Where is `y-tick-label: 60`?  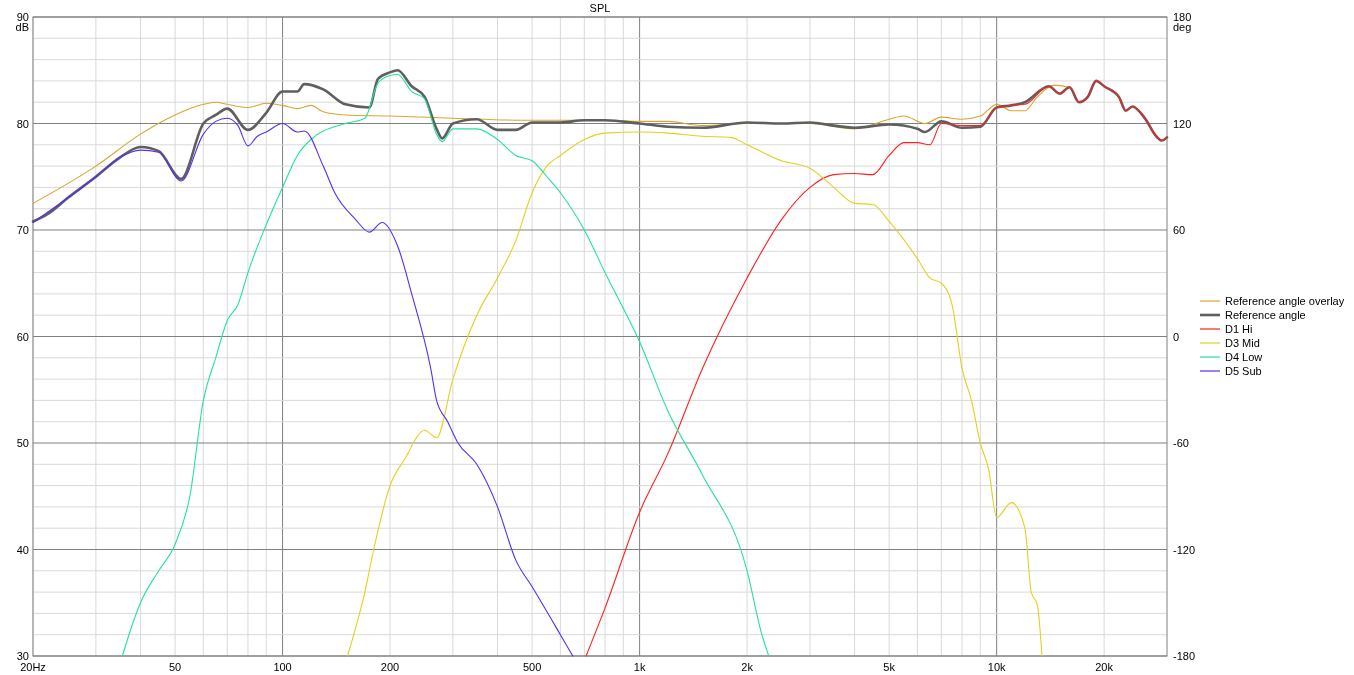
y-tick-label: 60 is located at coordinates (22, 336).